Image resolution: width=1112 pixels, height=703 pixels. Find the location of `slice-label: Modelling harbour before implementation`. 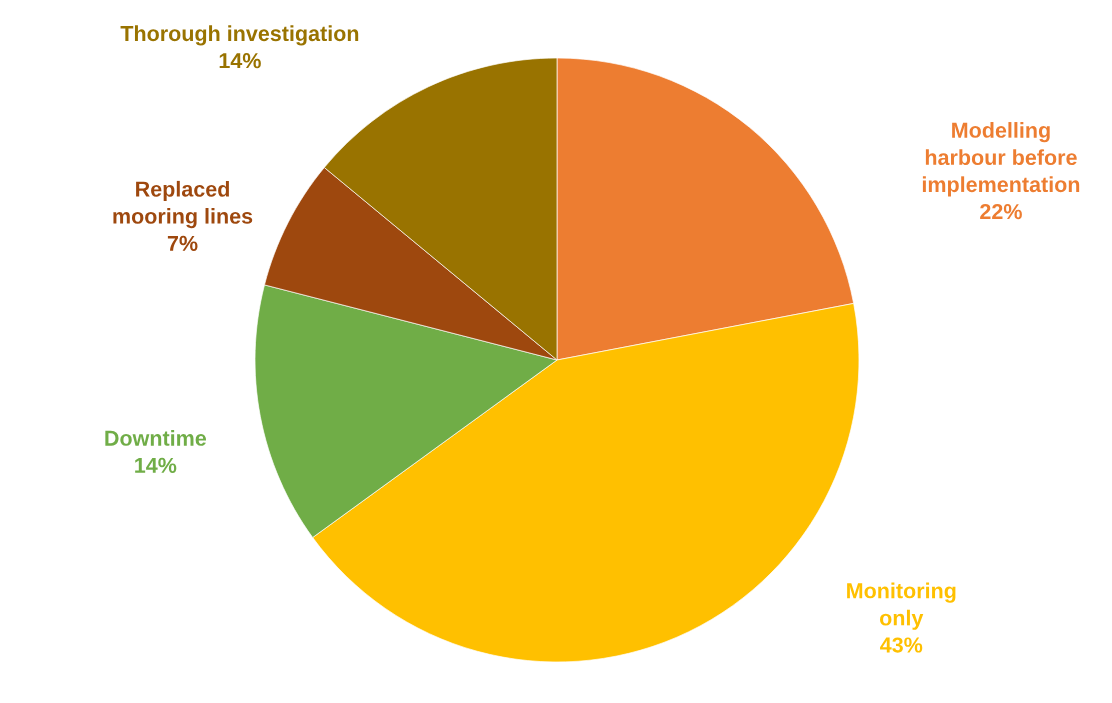

slice-label: Modelling harbour before implementation is located at coordinates (1001, 159).